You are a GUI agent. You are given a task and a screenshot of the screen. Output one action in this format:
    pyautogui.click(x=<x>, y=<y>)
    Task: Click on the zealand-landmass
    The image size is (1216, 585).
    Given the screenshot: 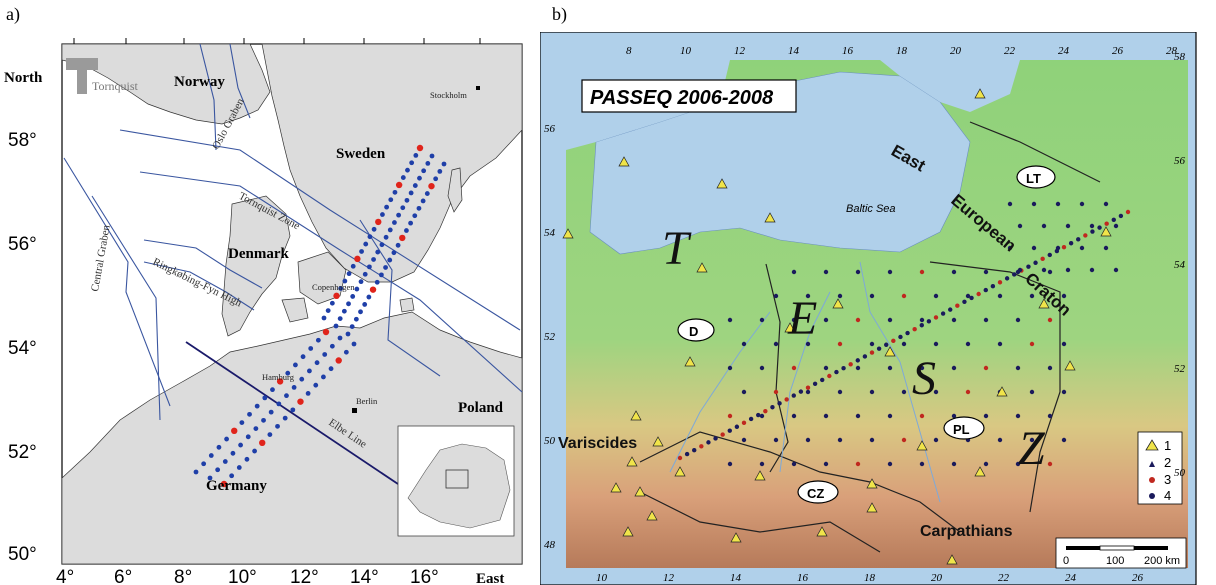 What is the action you would take?
    pyautogui.click(x=322, y=278)
    